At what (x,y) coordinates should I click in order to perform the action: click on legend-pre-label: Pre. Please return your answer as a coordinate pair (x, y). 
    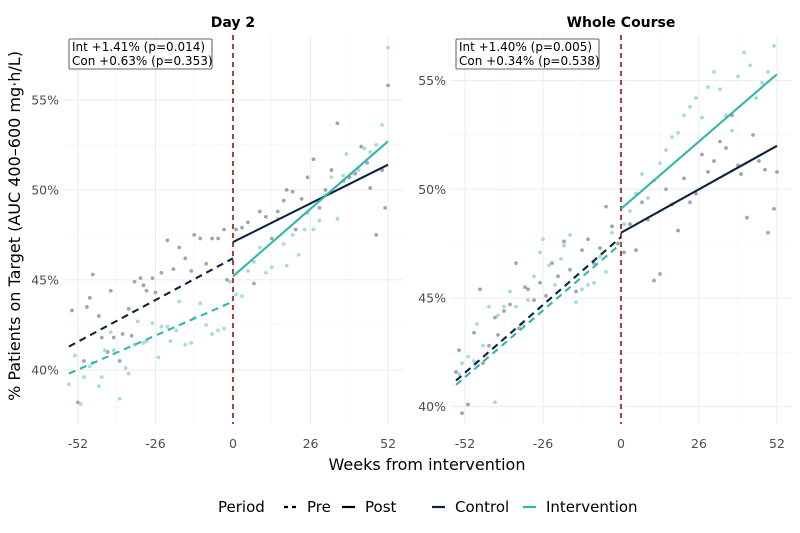
    Looking at the image, I should click on (319, 507).